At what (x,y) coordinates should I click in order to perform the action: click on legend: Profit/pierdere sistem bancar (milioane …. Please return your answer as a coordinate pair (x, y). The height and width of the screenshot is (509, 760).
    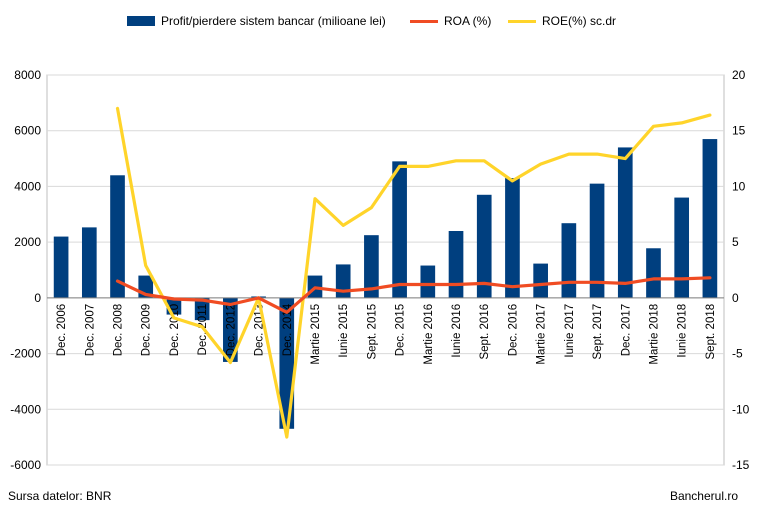
    Looking at the image, I should click on (380, 24).